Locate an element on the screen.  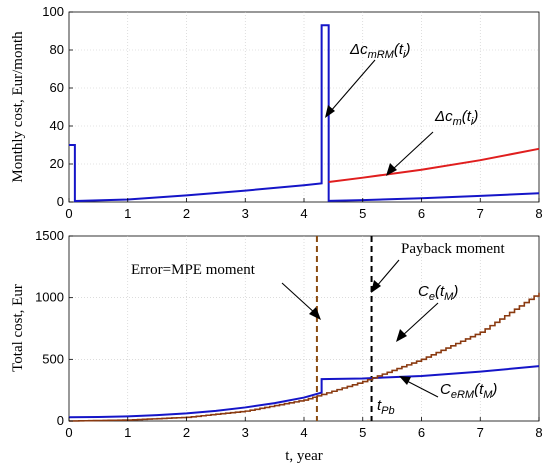
annotation-ce: Ce(tM) is located at coordinates (427, 312).